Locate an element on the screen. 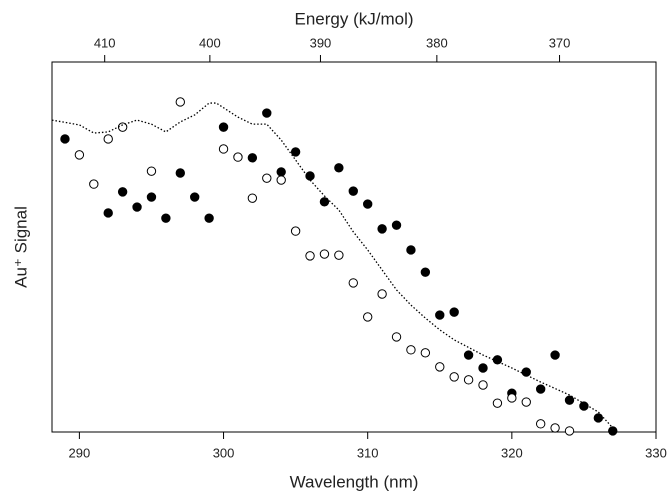  x2-tick-label: 410 is located at coordinates (105, 42).